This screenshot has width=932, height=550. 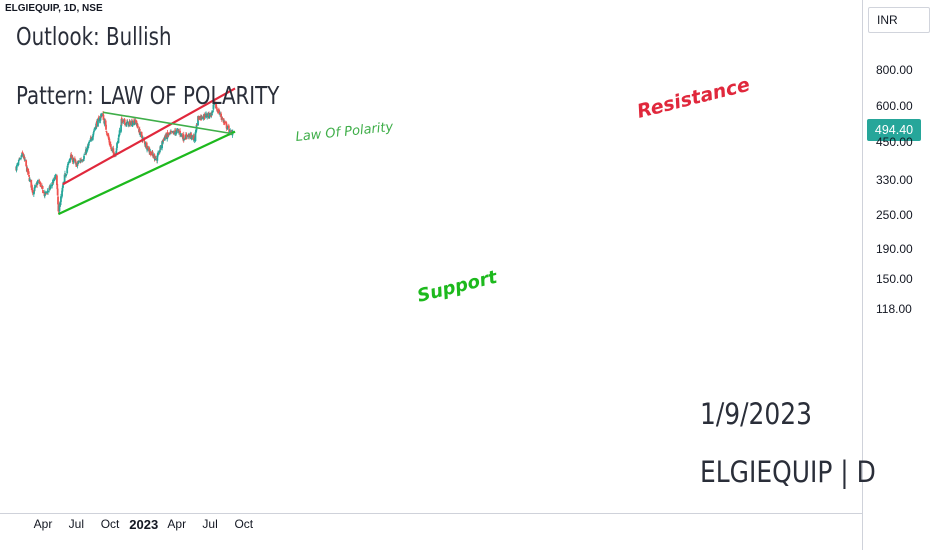 What do you see at coordinates (756, 414) in the screenshot?
I see `date-note: 1/9/2023` at bounding box center [756, 414].